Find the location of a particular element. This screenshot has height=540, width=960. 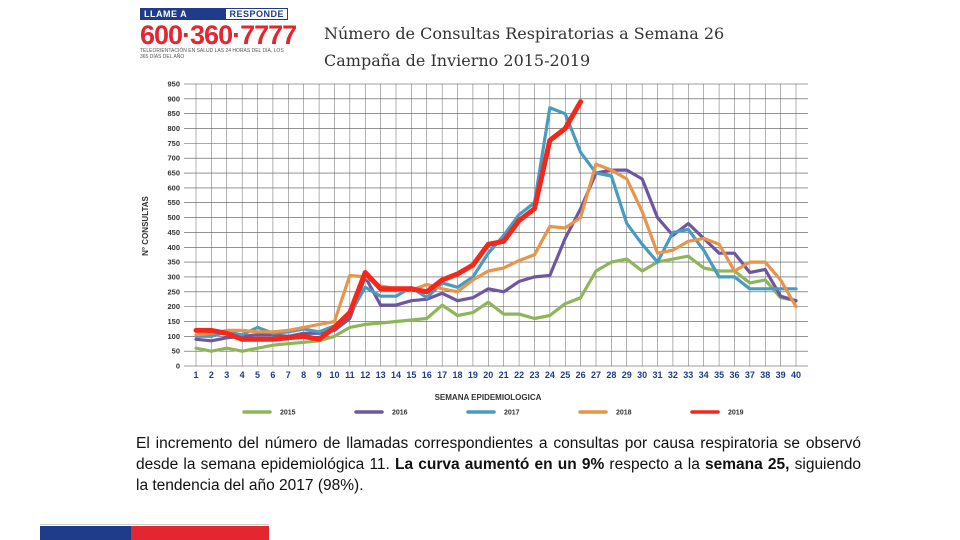

y-tick-label: 50 is located at coordinates (176, 351).